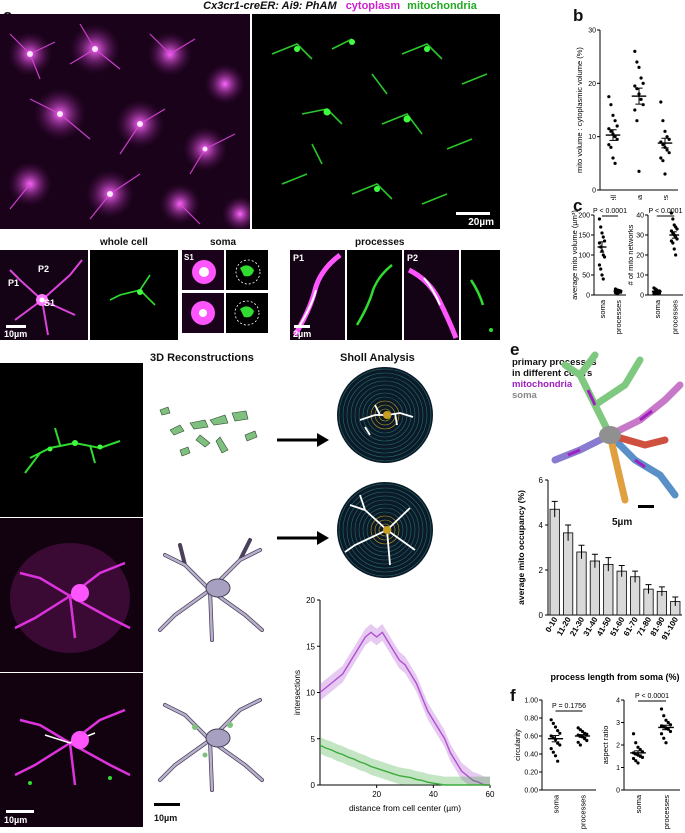  Describe the element at coordinates (124, 242) in the screenshot. I see `title-whole-cell: whole cell` at that location.